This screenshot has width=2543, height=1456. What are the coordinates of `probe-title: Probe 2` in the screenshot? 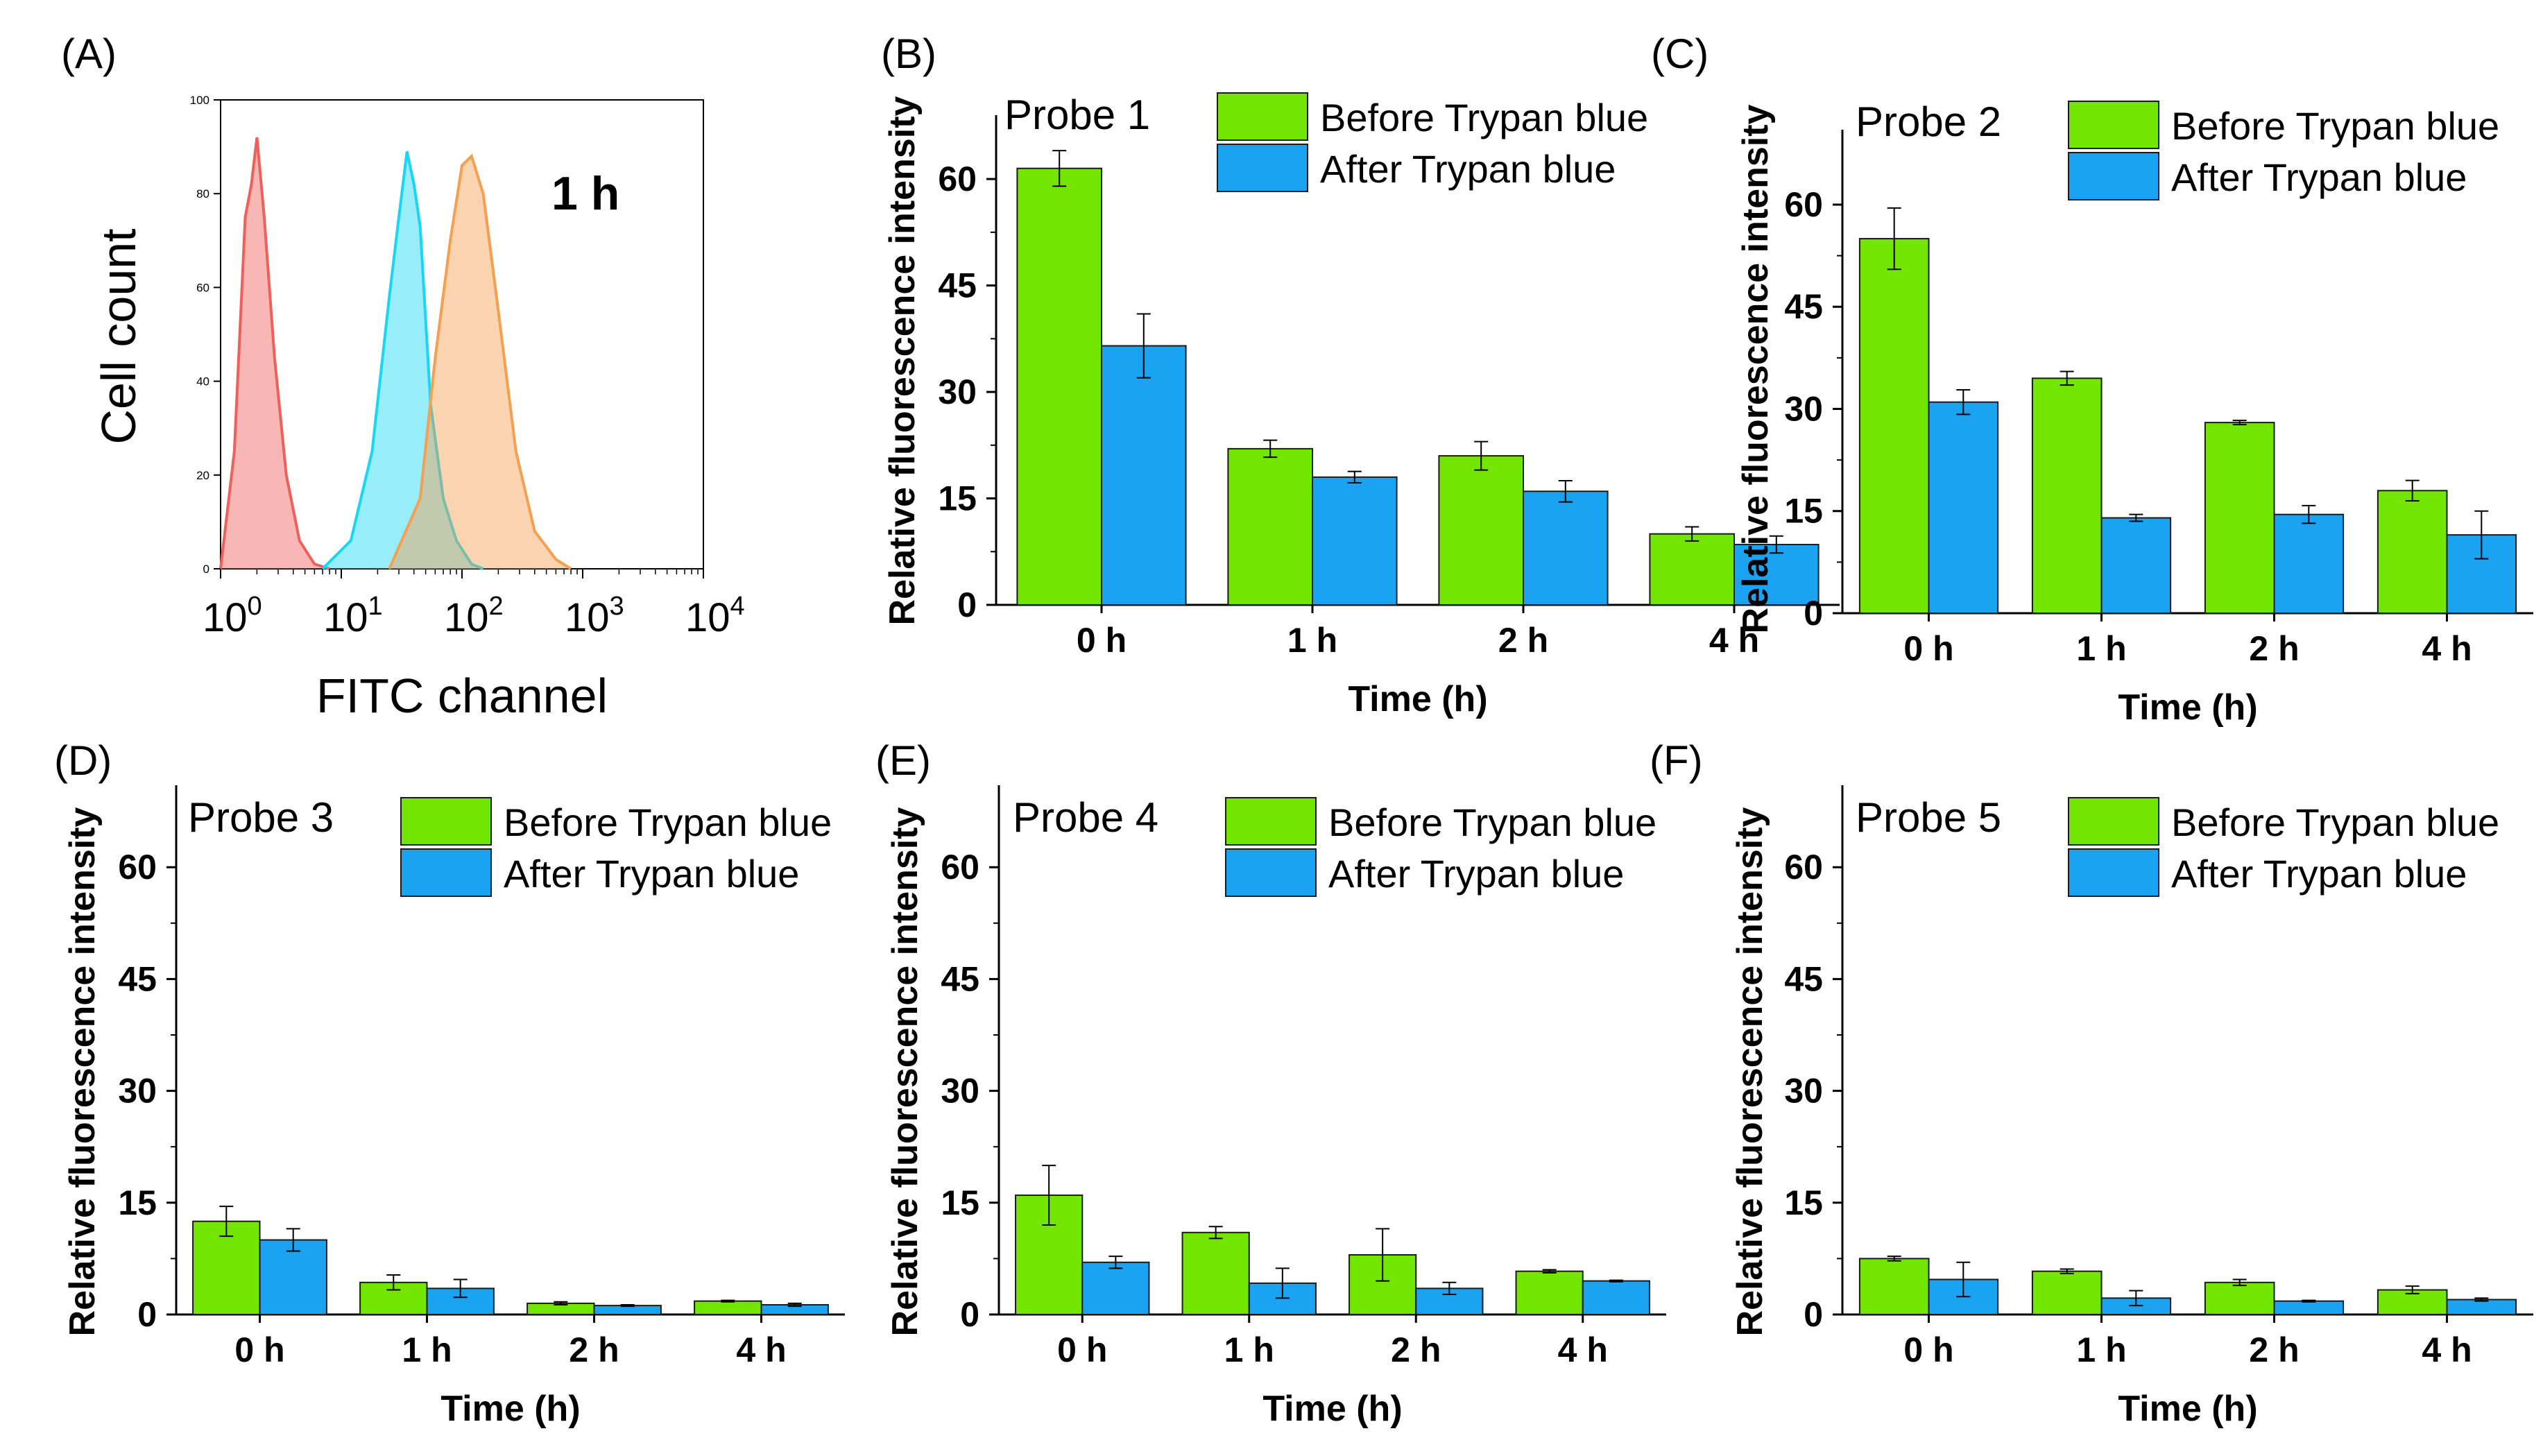 It's located at (1928, 122).